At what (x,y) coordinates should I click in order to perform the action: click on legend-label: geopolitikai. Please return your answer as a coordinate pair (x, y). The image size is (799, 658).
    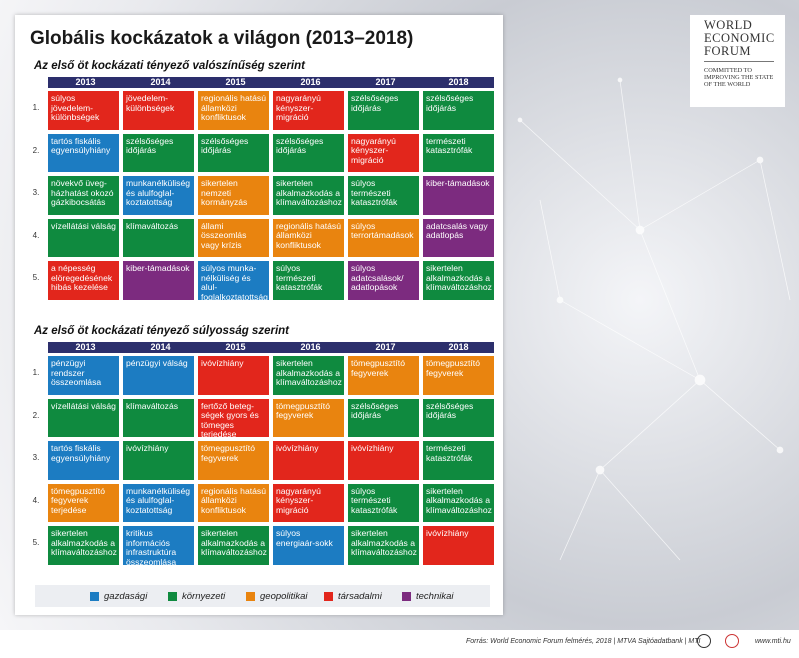
    Looking at the image, I should click on (284, 596).